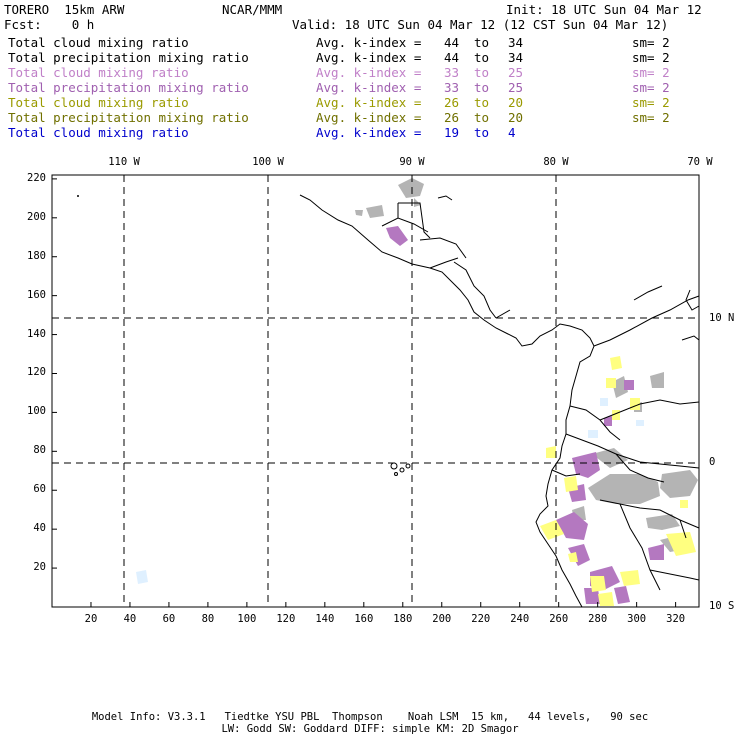  What do you see at coordinates (412, 162) in the screenshot?
I see `lon-label: 90 W` at bounding box center [412, 162].